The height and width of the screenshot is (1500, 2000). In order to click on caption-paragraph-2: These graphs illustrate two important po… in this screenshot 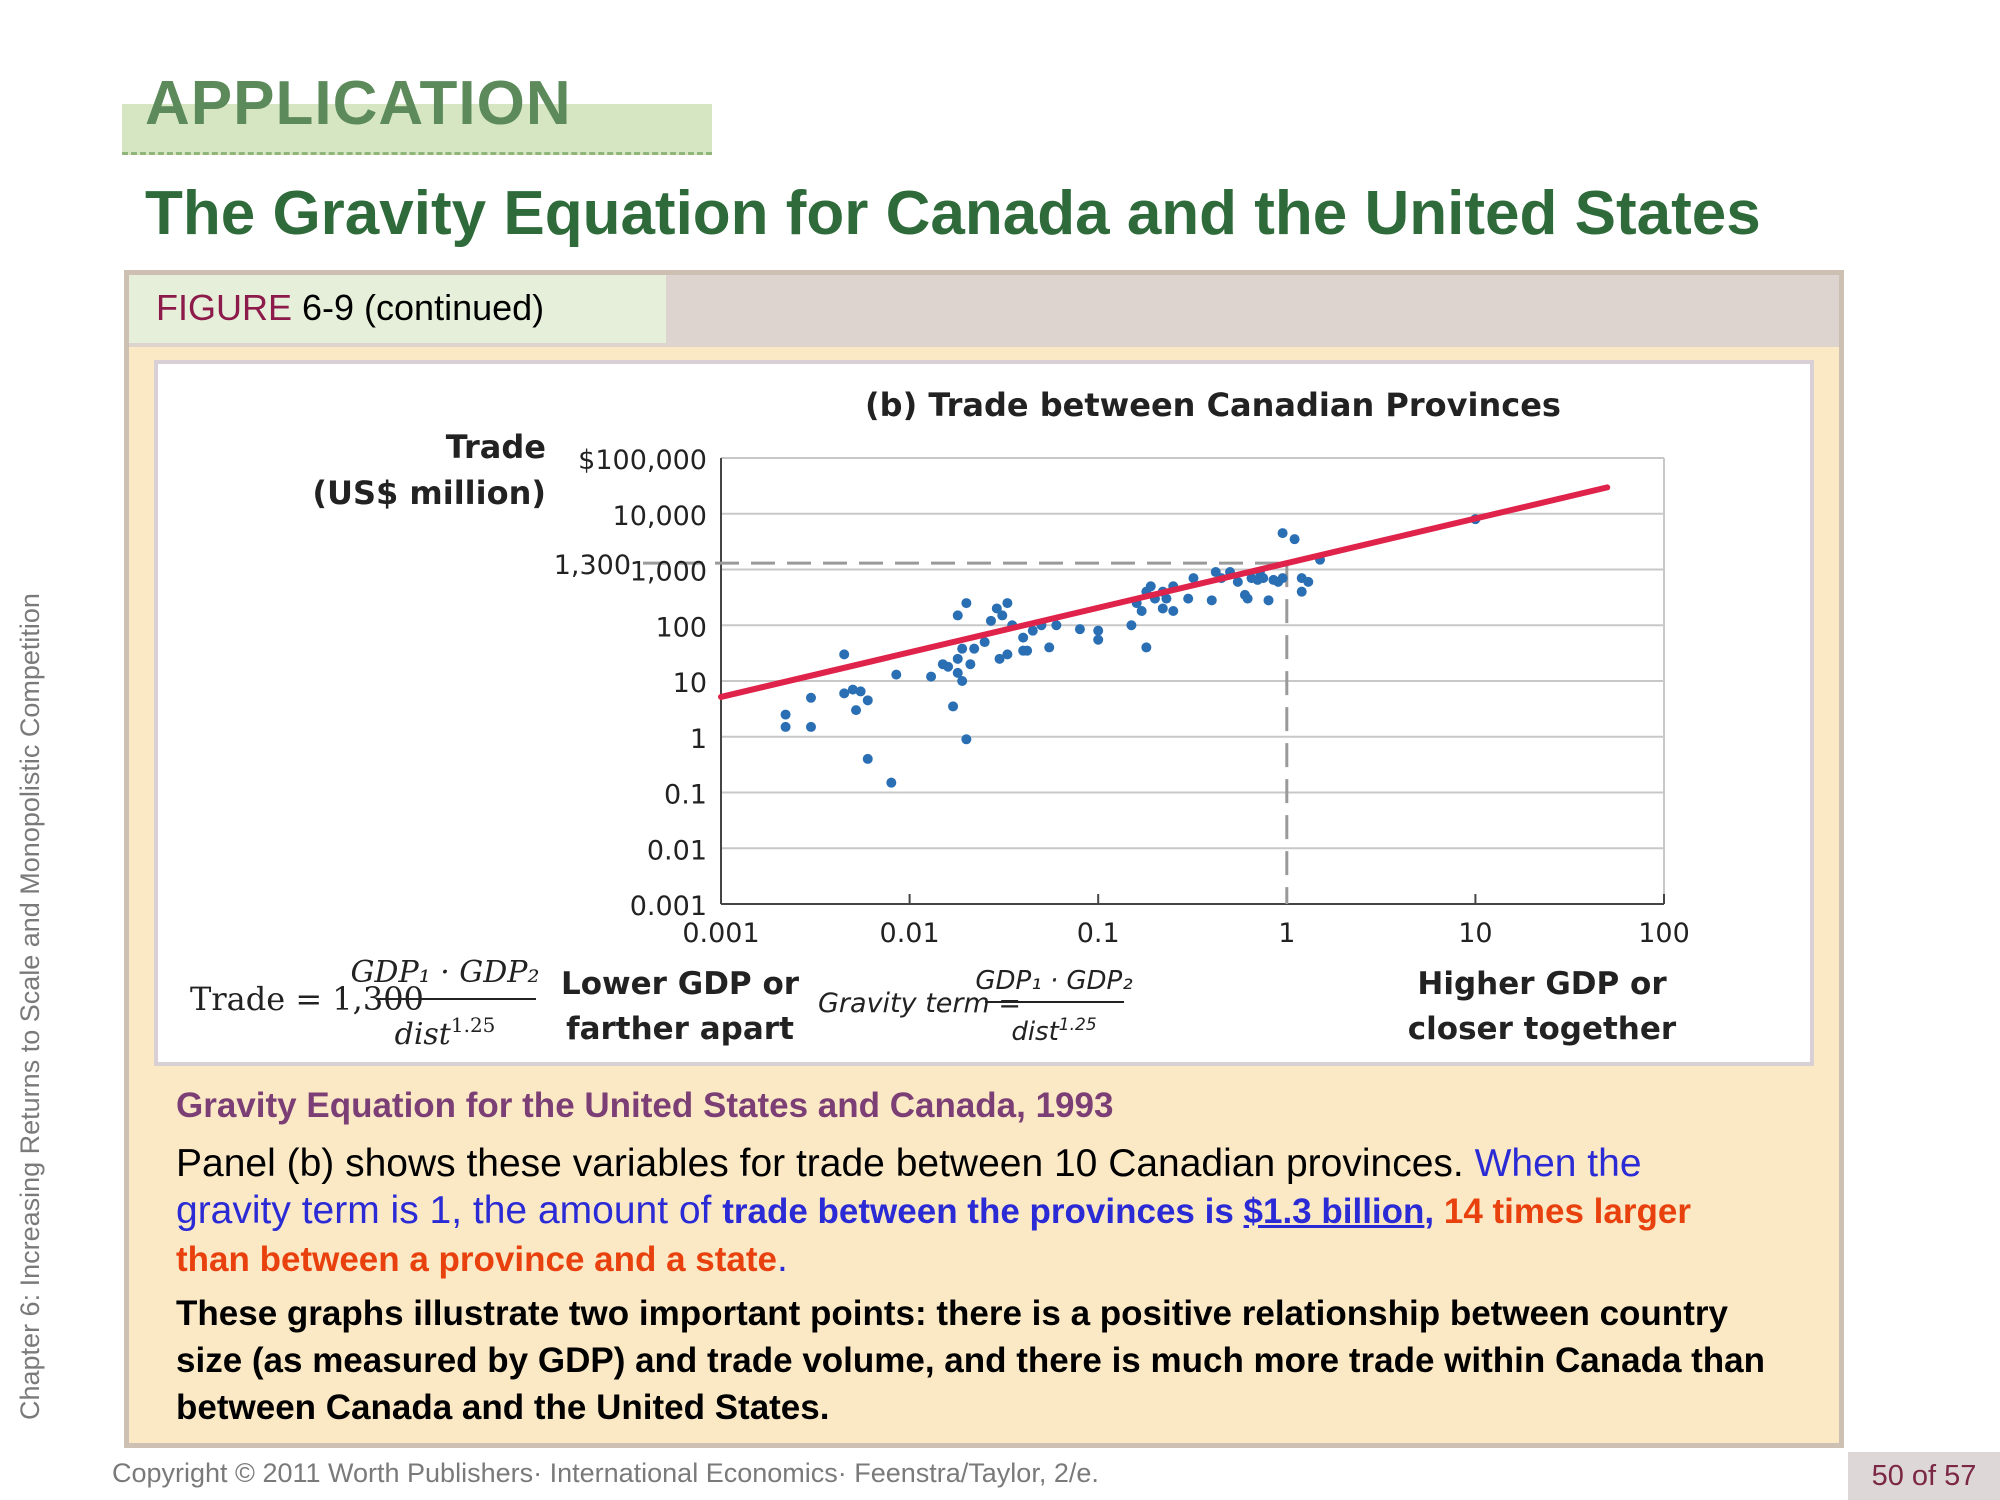, I will do `click(971, 1360)`.